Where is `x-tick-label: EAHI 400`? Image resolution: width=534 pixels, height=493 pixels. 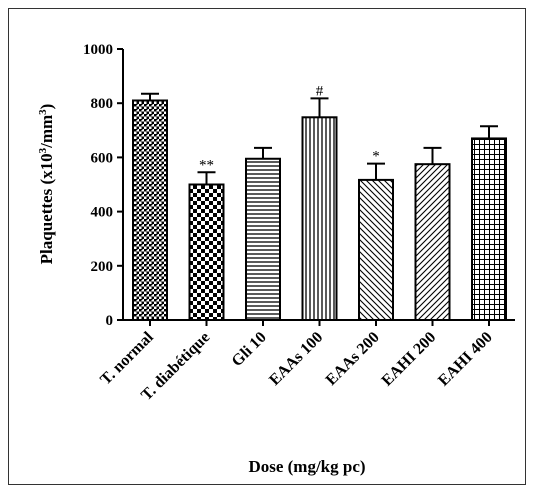 x-tick-label: EAHI 400 is located at coordinates (465, 359).